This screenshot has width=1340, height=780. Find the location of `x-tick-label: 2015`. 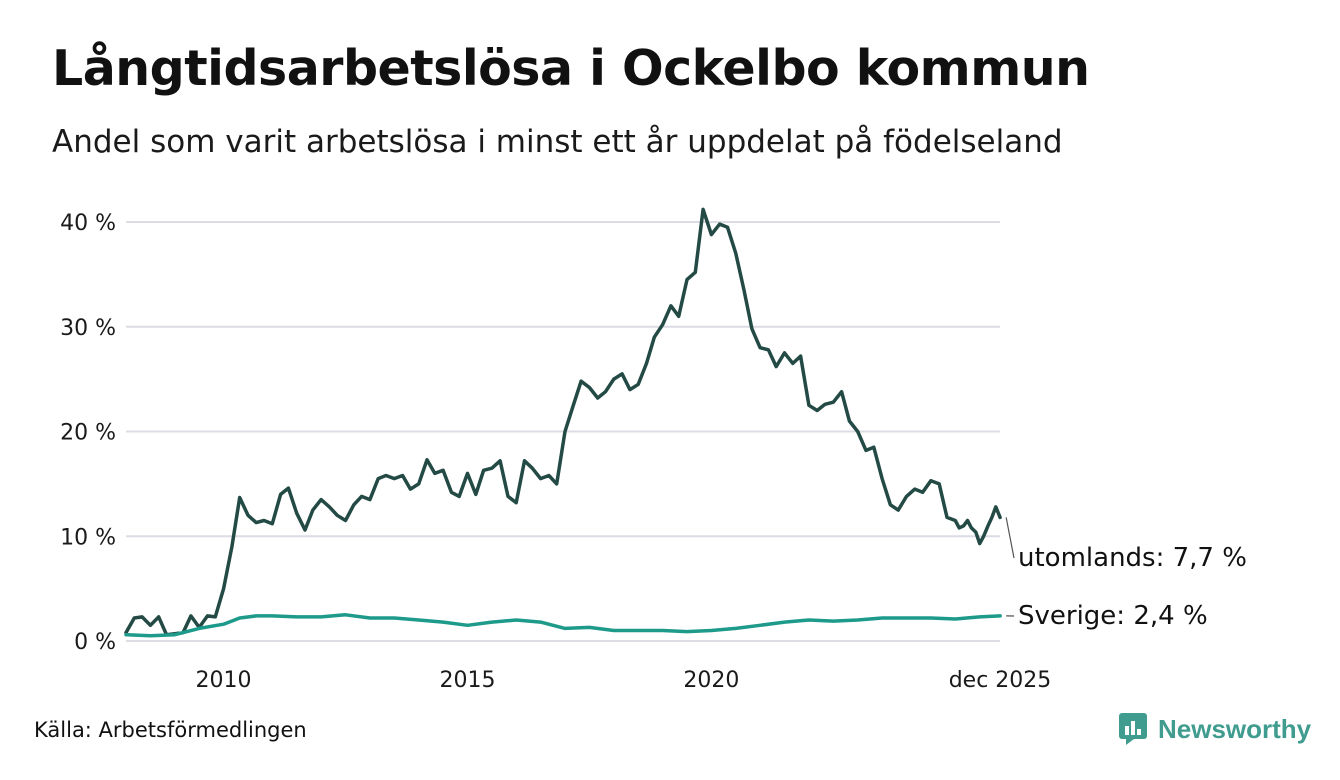

x-tick-label: 2015 is located at coordinates (467, 680).